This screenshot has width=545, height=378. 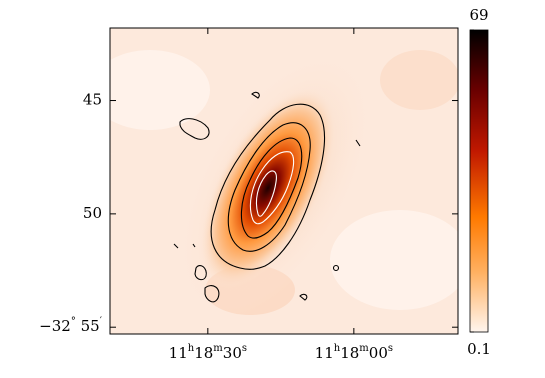 What do you see at coordinates (354, 353) in the screenshot?
I see `x-tick-label: 11h18m00s` at bounding box center [354, 353].